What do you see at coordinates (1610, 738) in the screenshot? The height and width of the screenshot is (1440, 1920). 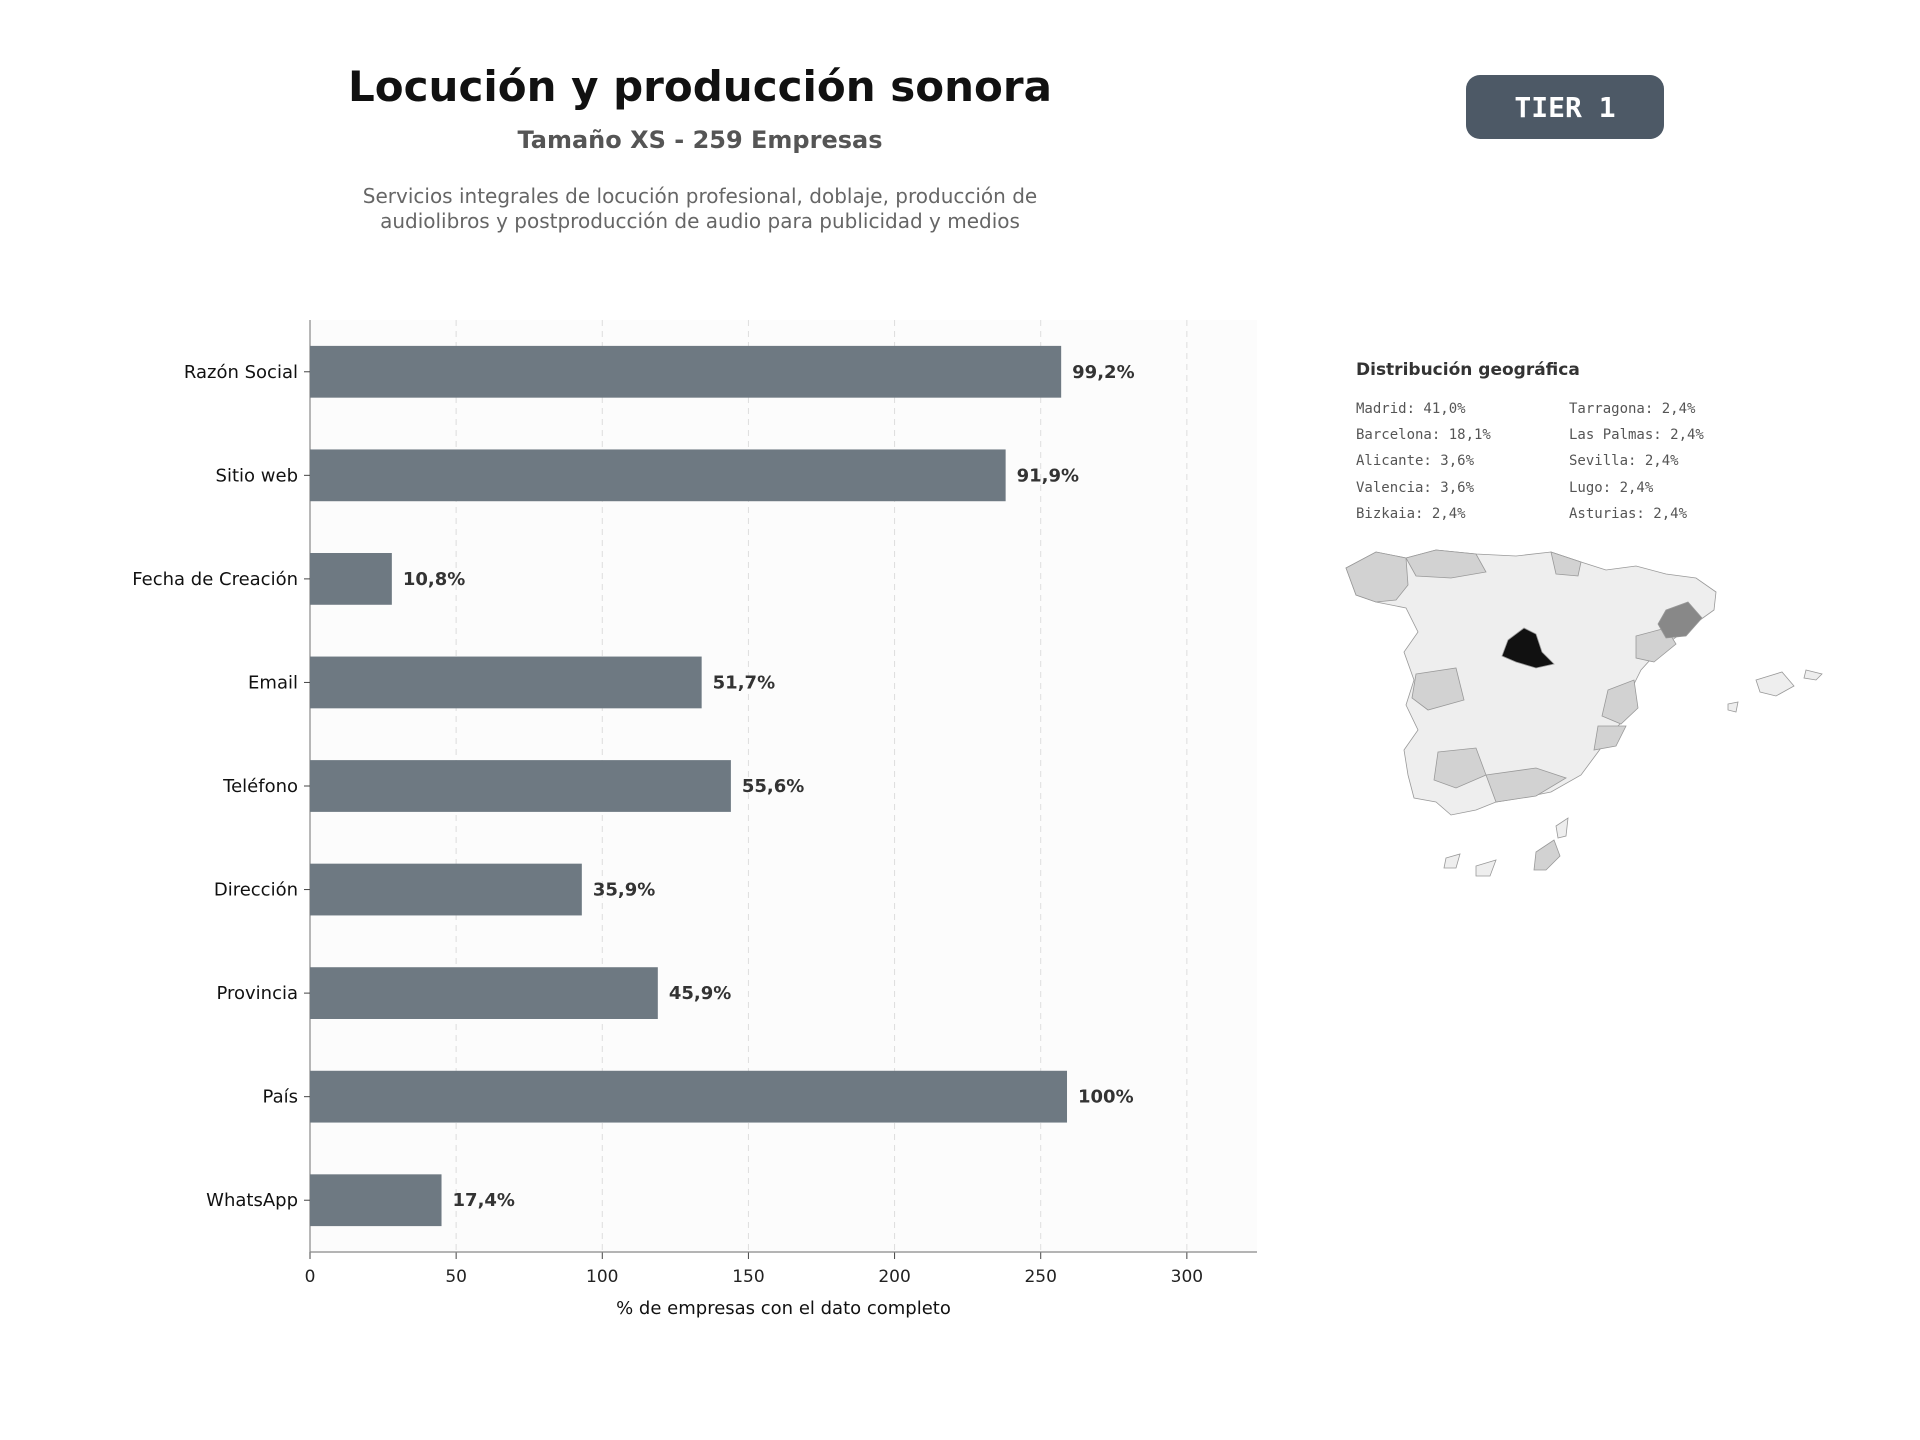 I see `map-region-alicante` at bounding box center [1610, 738].